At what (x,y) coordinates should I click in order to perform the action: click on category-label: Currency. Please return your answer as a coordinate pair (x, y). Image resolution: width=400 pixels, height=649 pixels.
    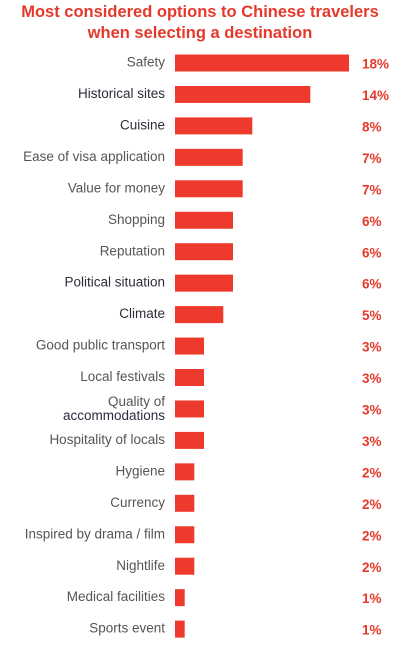
    Looking at the image, I should click on (137, 502).